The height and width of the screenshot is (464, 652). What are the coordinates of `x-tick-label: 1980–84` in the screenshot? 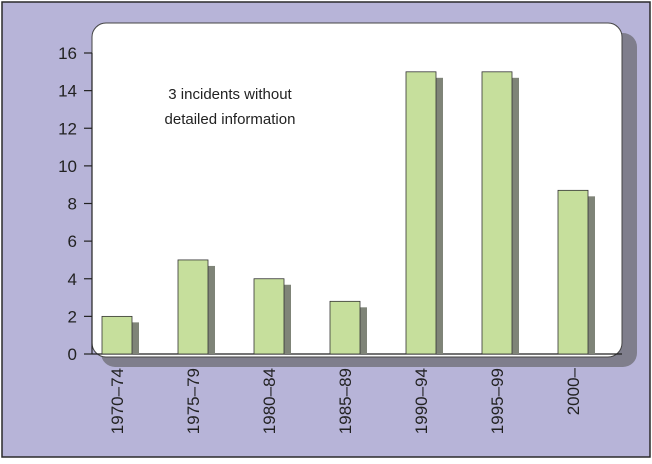 It's located at (269, 401).